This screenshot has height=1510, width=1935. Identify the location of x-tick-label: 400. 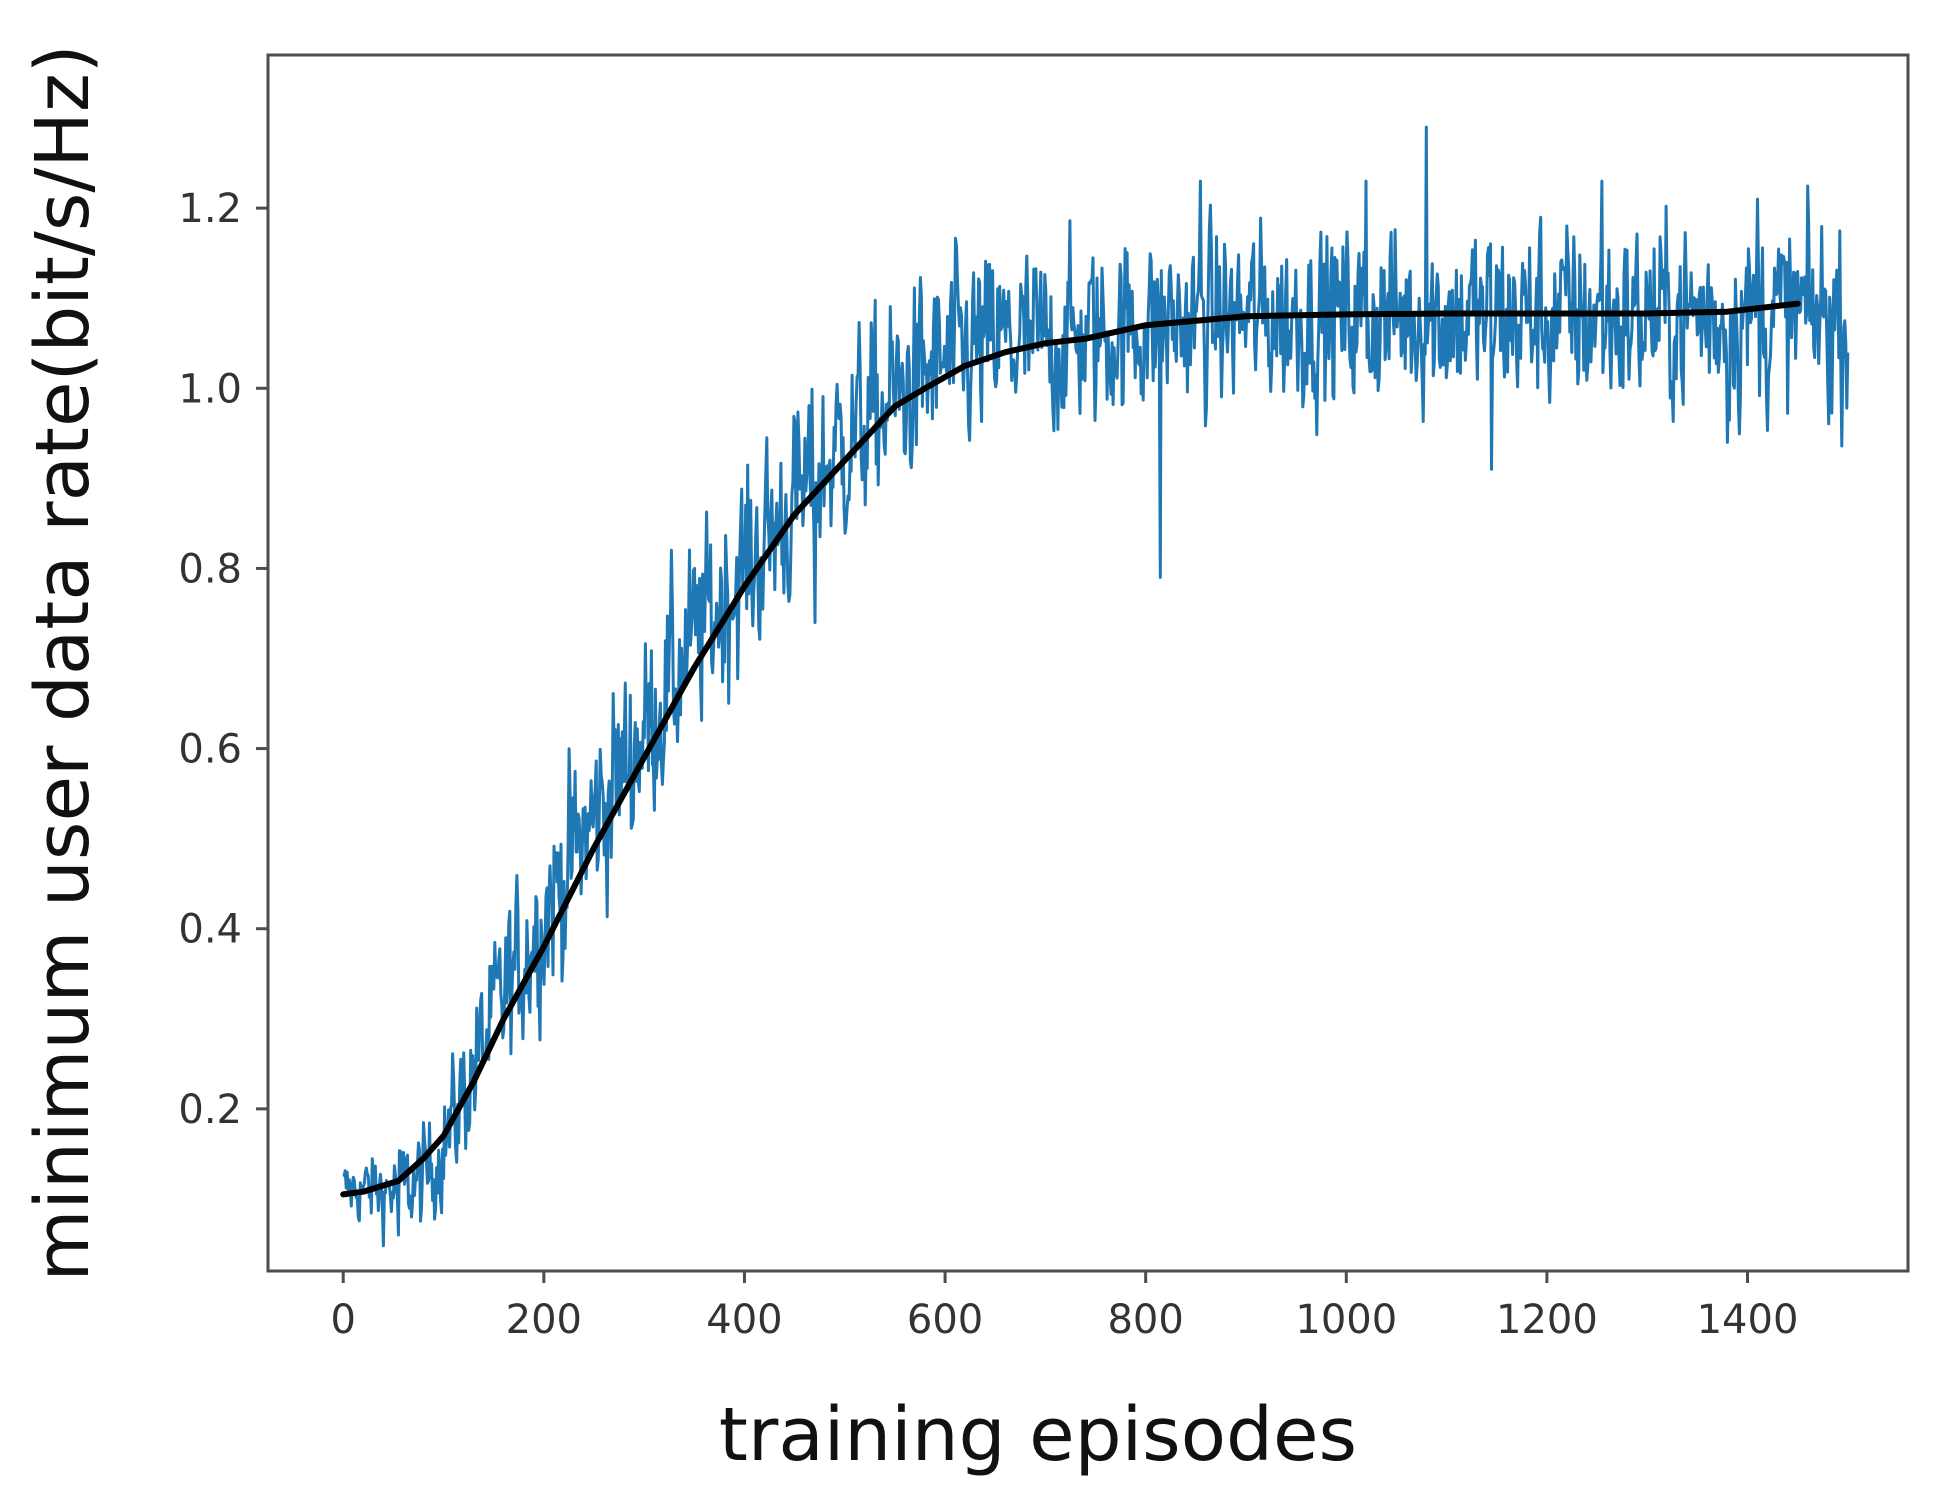
(744, 1320).